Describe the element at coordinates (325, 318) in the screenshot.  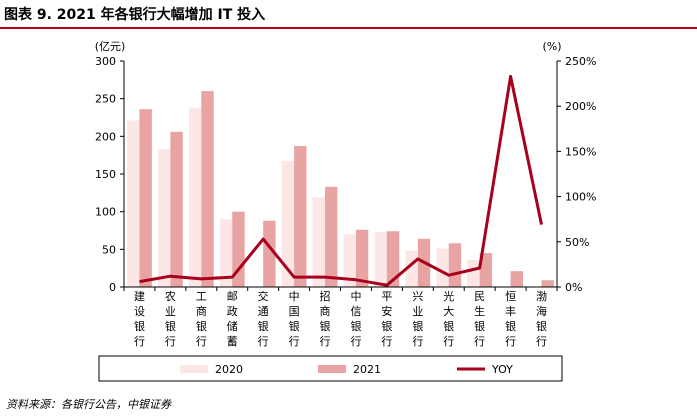
I see `category-label-7: 招商银行` at that location.